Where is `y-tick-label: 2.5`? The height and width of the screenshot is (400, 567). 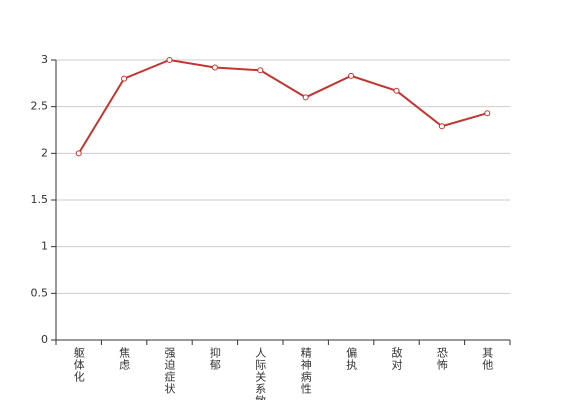 y-tick-label: 2.5 is located at coordinates (40, 106).